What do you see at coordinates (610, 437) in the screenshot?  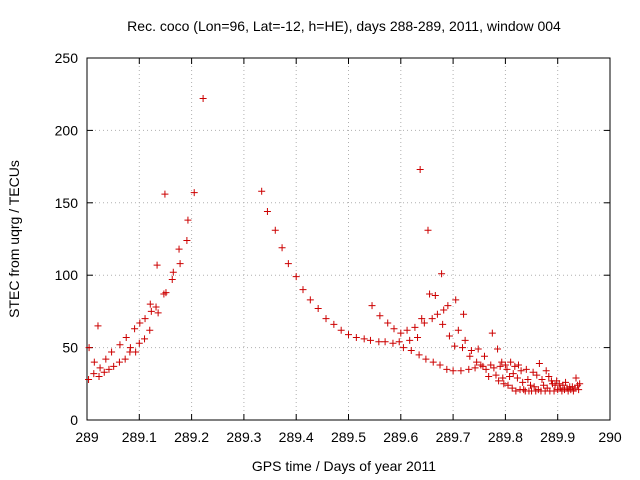 I see `x-tick-label: 290` at bounding box center [610, 437].